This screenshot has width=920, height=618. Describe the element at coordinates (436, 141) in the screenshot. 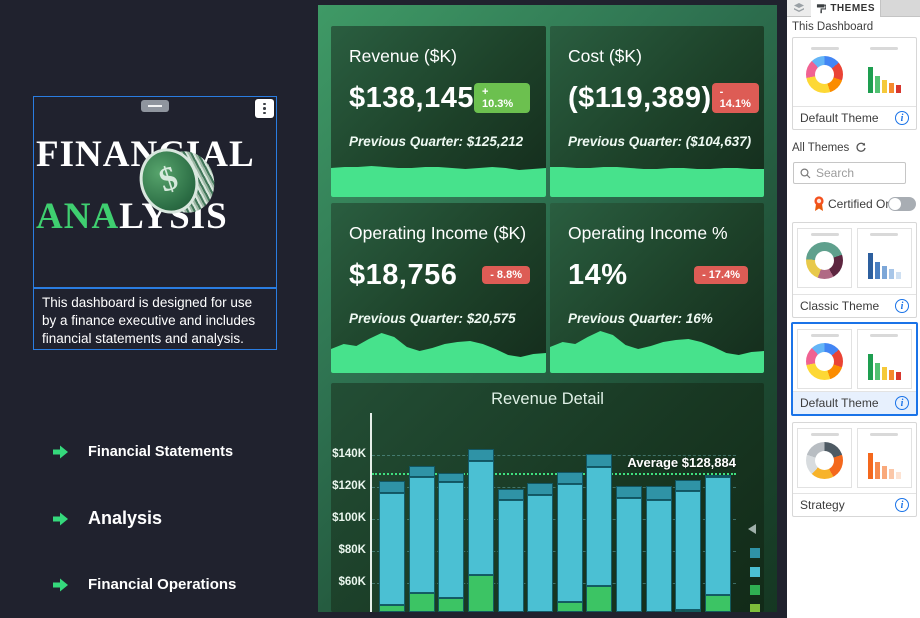

I see `kpi-previous: Previous Quarter: $125,212` at that location.